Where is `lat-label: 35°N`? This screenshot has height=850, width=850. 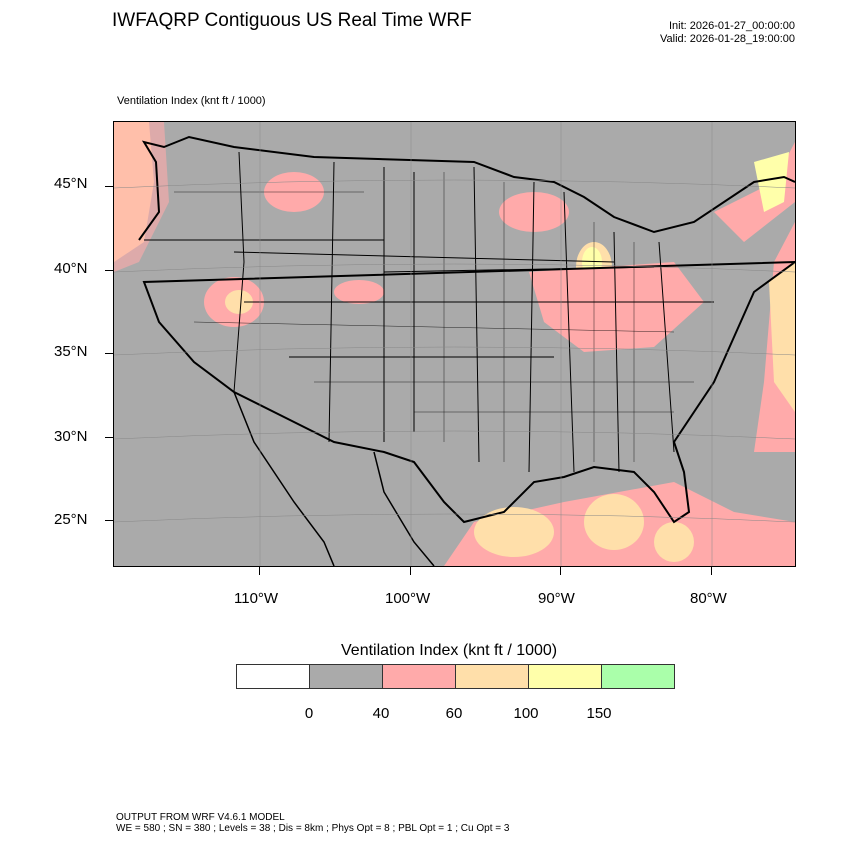
lat-label: 35°N is located at coordinates (71, 351).